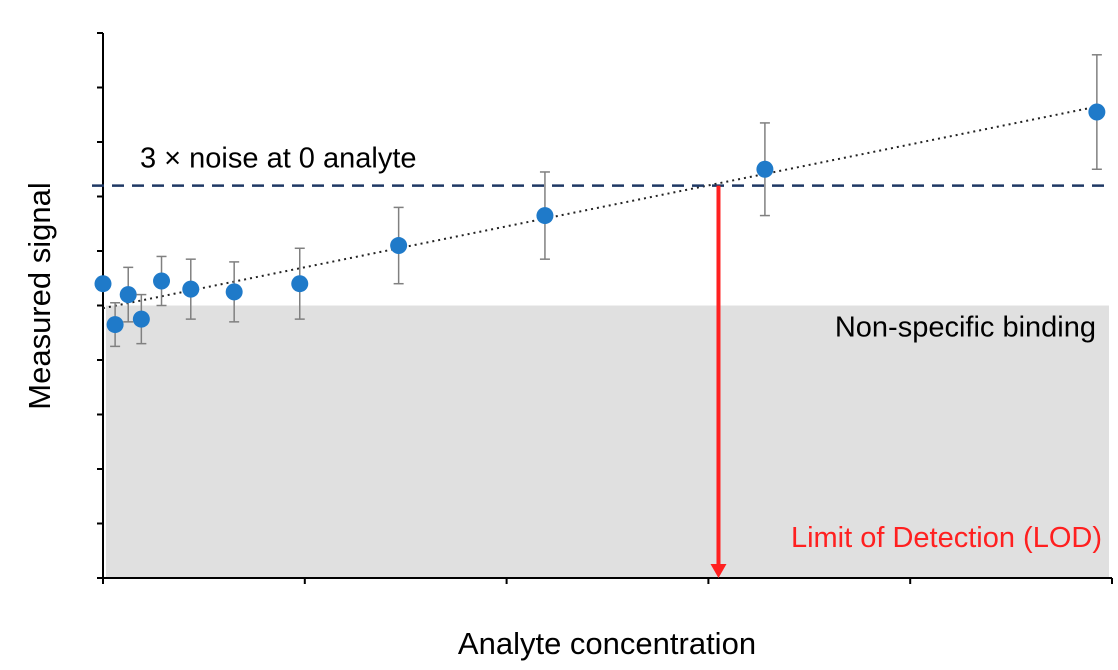  What do you see at coordinates (607, 643) in the screenshot?
I see `x-axis-label: Analyte concentration` at bounding box center [607, 643].